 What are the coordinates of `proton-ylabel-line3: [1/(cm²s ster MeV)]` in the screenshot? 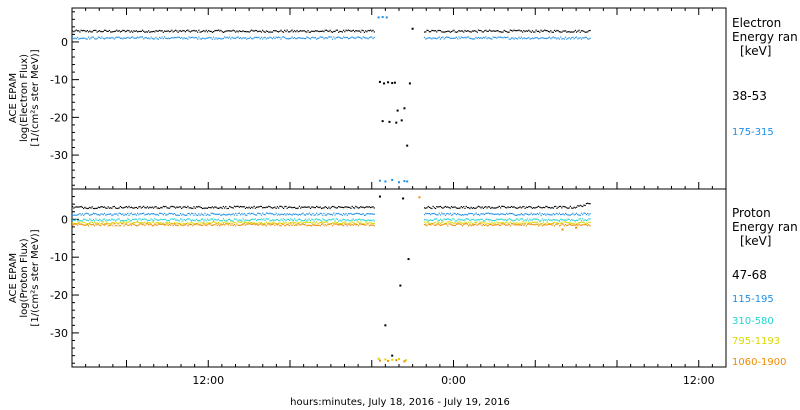 It's located at (35, 277).